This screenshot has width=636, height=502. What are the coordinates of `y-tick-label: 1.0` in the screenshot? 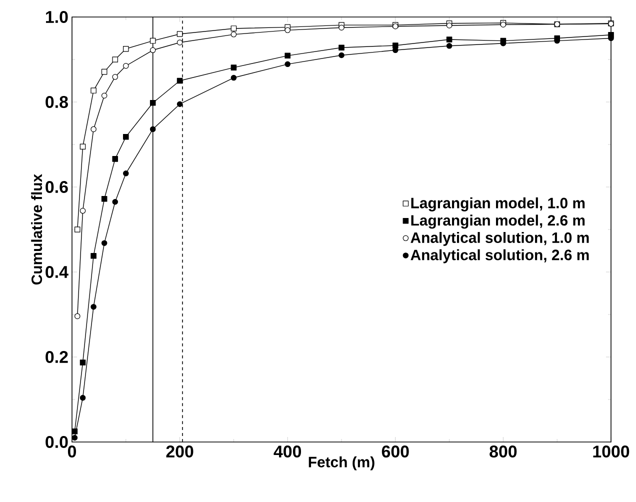 It's located at (57, 17).